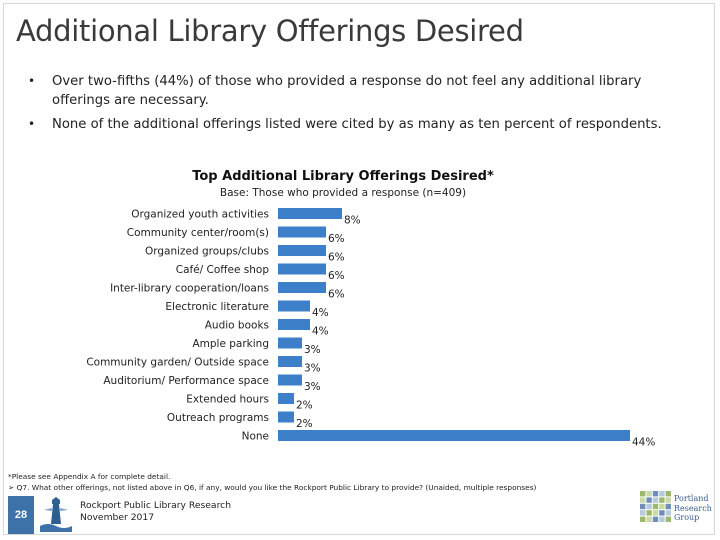  I want to click on category-label: None, so click(255, 436).